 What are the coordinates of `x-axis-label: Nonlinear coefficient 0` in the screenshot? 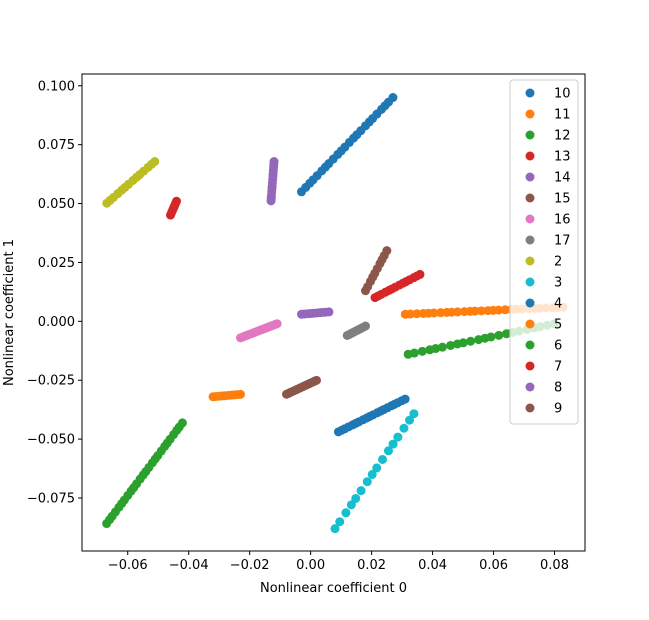 It's located at (333, 588).